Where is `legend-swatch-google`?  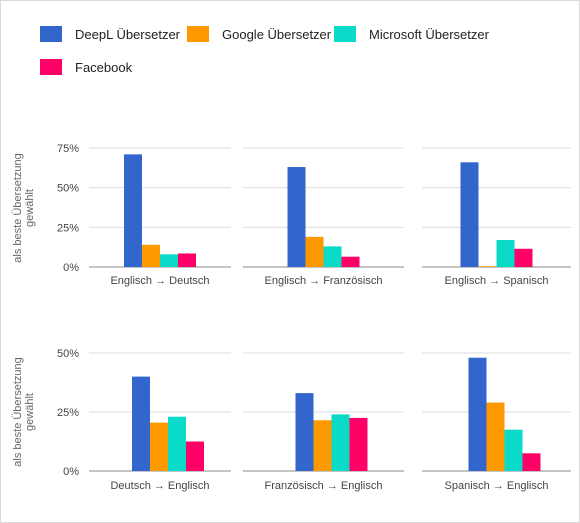 legend-swatch-google is located at coordinates (198, 34).